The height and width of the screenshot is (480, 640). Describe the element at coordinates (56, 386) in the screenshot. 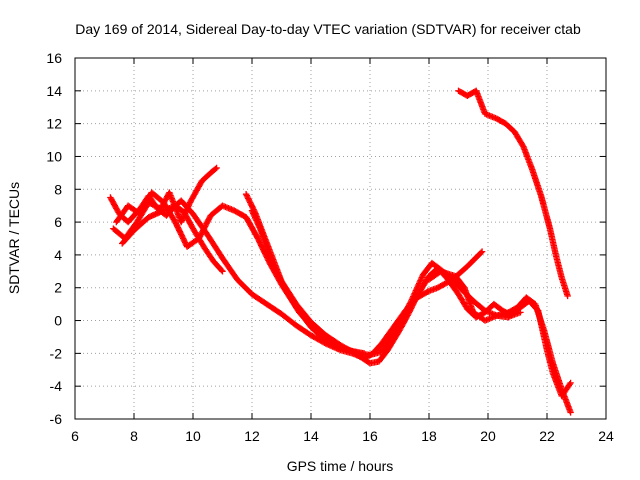

I see `y-tick-label: -4` at that location.